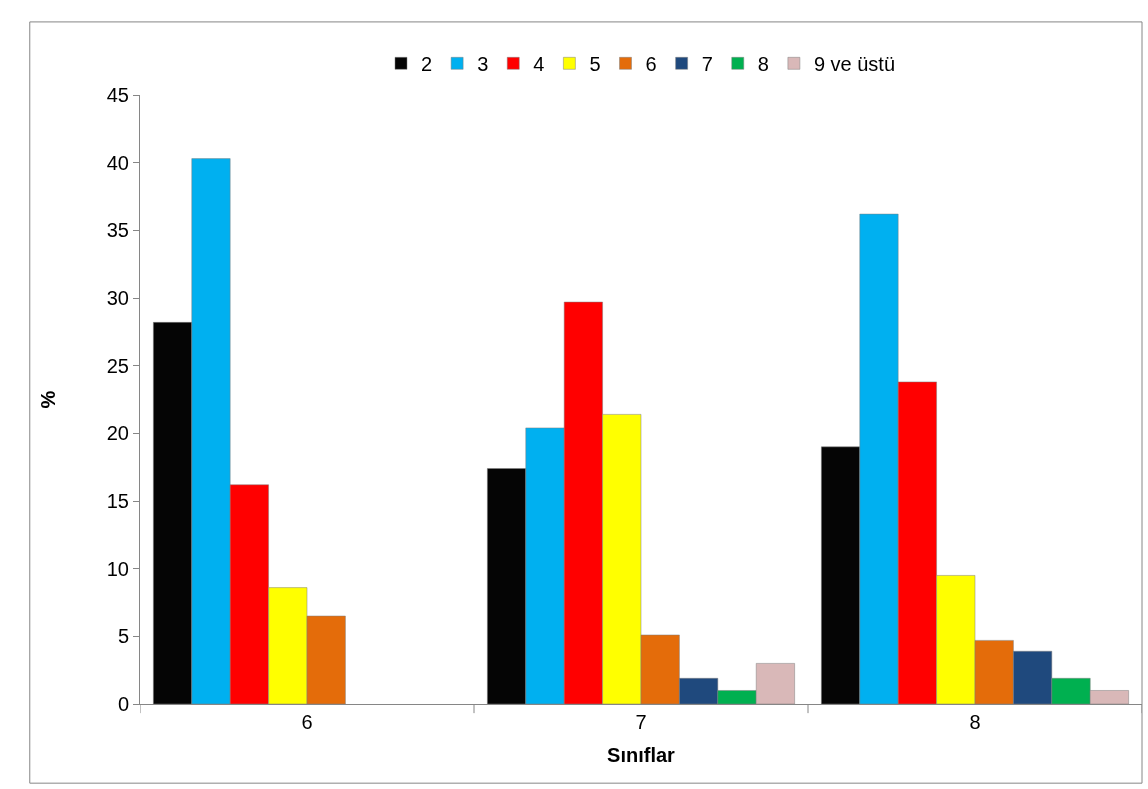 This screenshot has height=789, width=1148. Describe the element at coordinates (117, 433) in the screenshot. I see `y-tick-label: 20` at that location.